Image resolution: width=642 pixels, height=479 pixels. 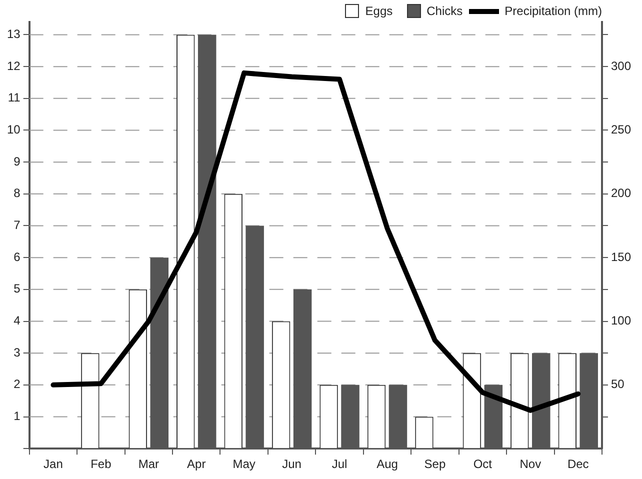 What do you see at coordinates (621, 129) in the screenshot?
I see `y2-tick-label: 250` at bounding box center [621, 129].